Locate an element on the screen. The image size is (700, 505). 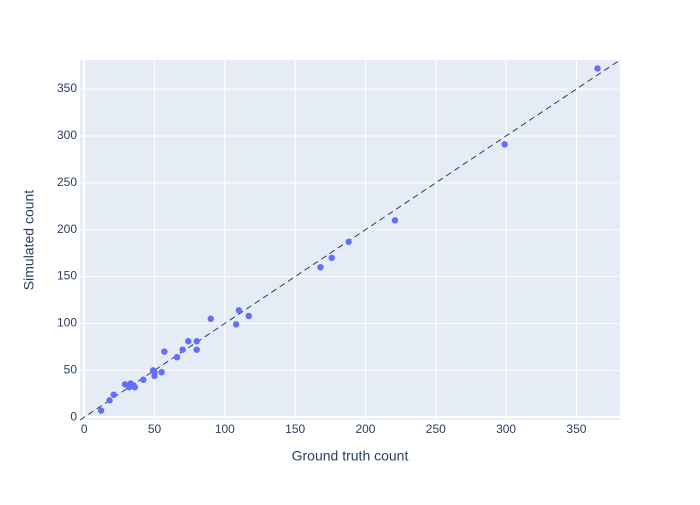
x-tick-label: 0 is located at coordinates (84, 429).